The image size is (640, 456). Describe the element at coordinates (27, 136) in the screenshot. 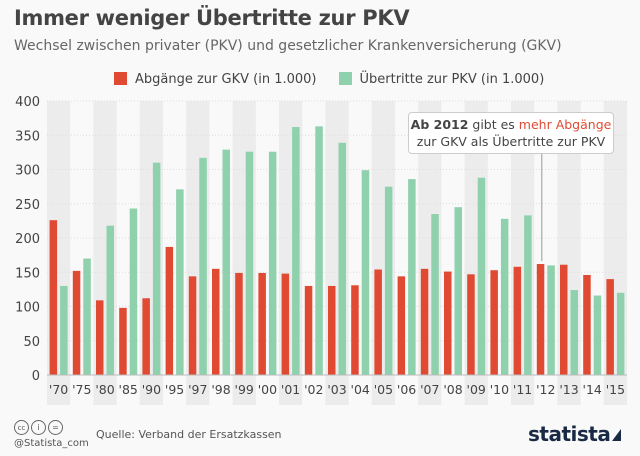

I see `y-tick-label: 350` at that location.